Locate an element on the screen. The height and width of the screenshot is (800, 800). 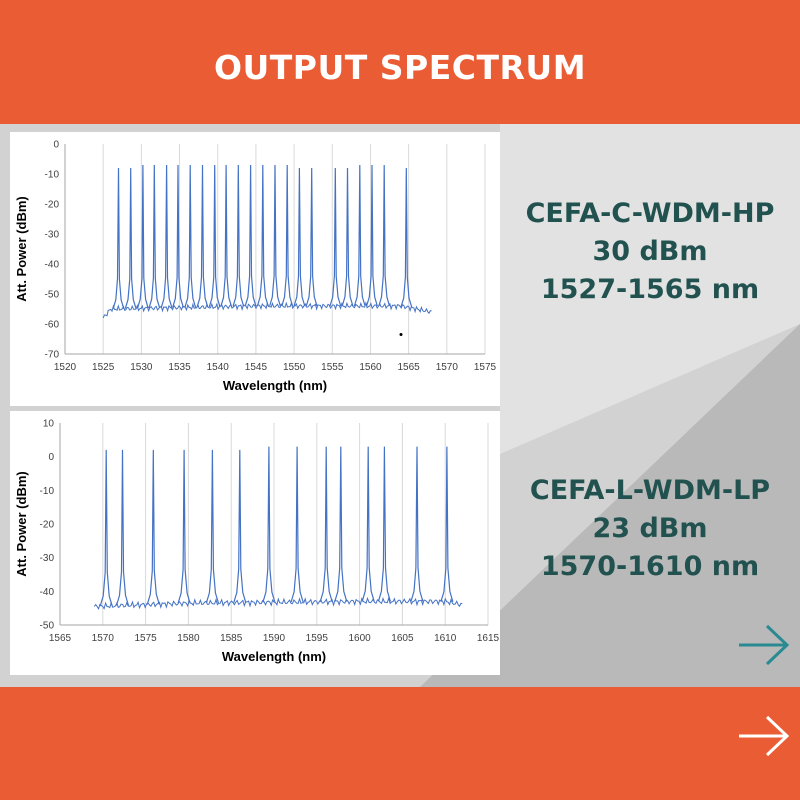
x-tick-label: 1560 is located at coordinates (370, 367).